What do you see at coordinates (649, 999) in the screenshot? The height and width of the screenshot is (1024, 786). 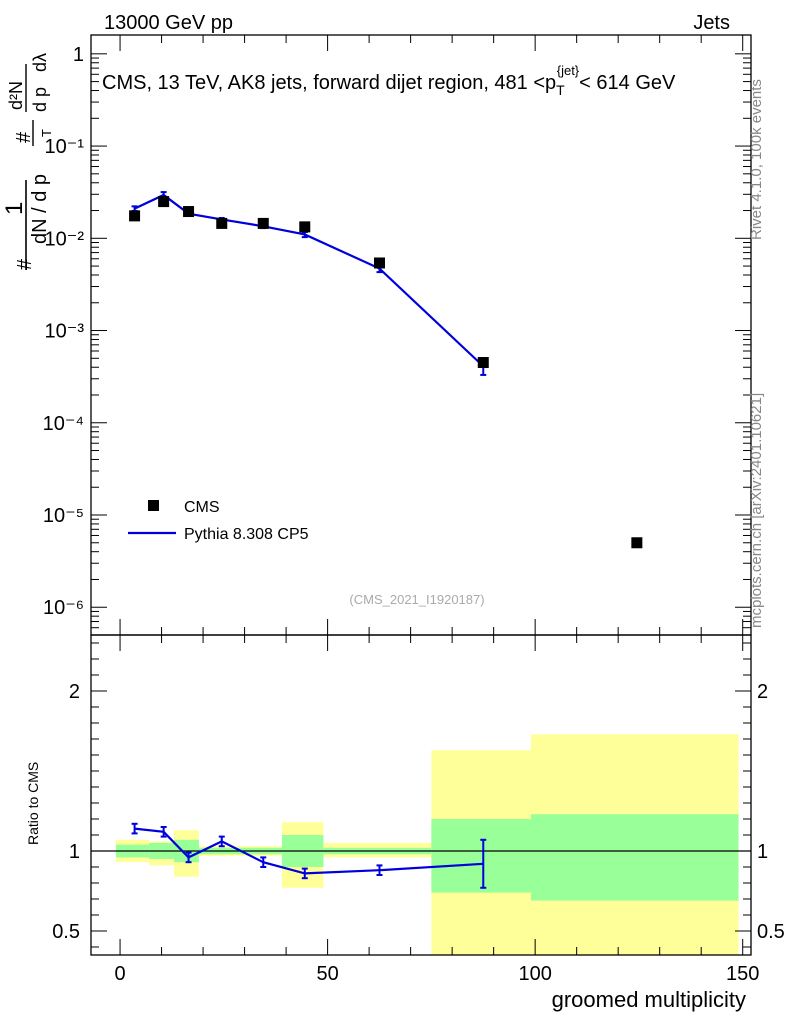 I see `x-axis-label: groomed multiplicity` at bounding box center [649, 999].